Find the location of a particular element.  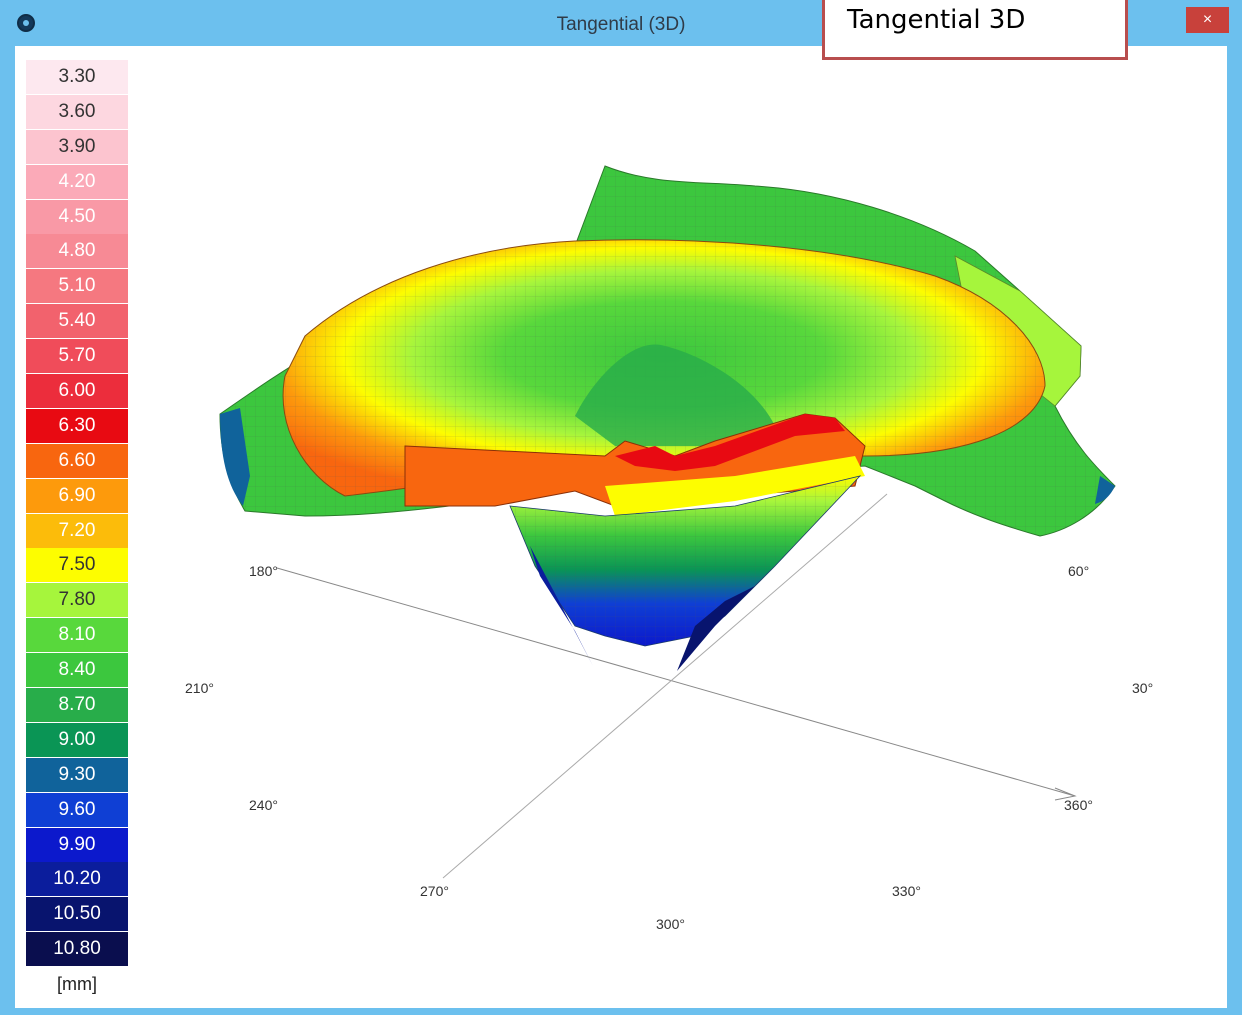

legend-swatch: 7.20 is located at coordinates (77, 530).